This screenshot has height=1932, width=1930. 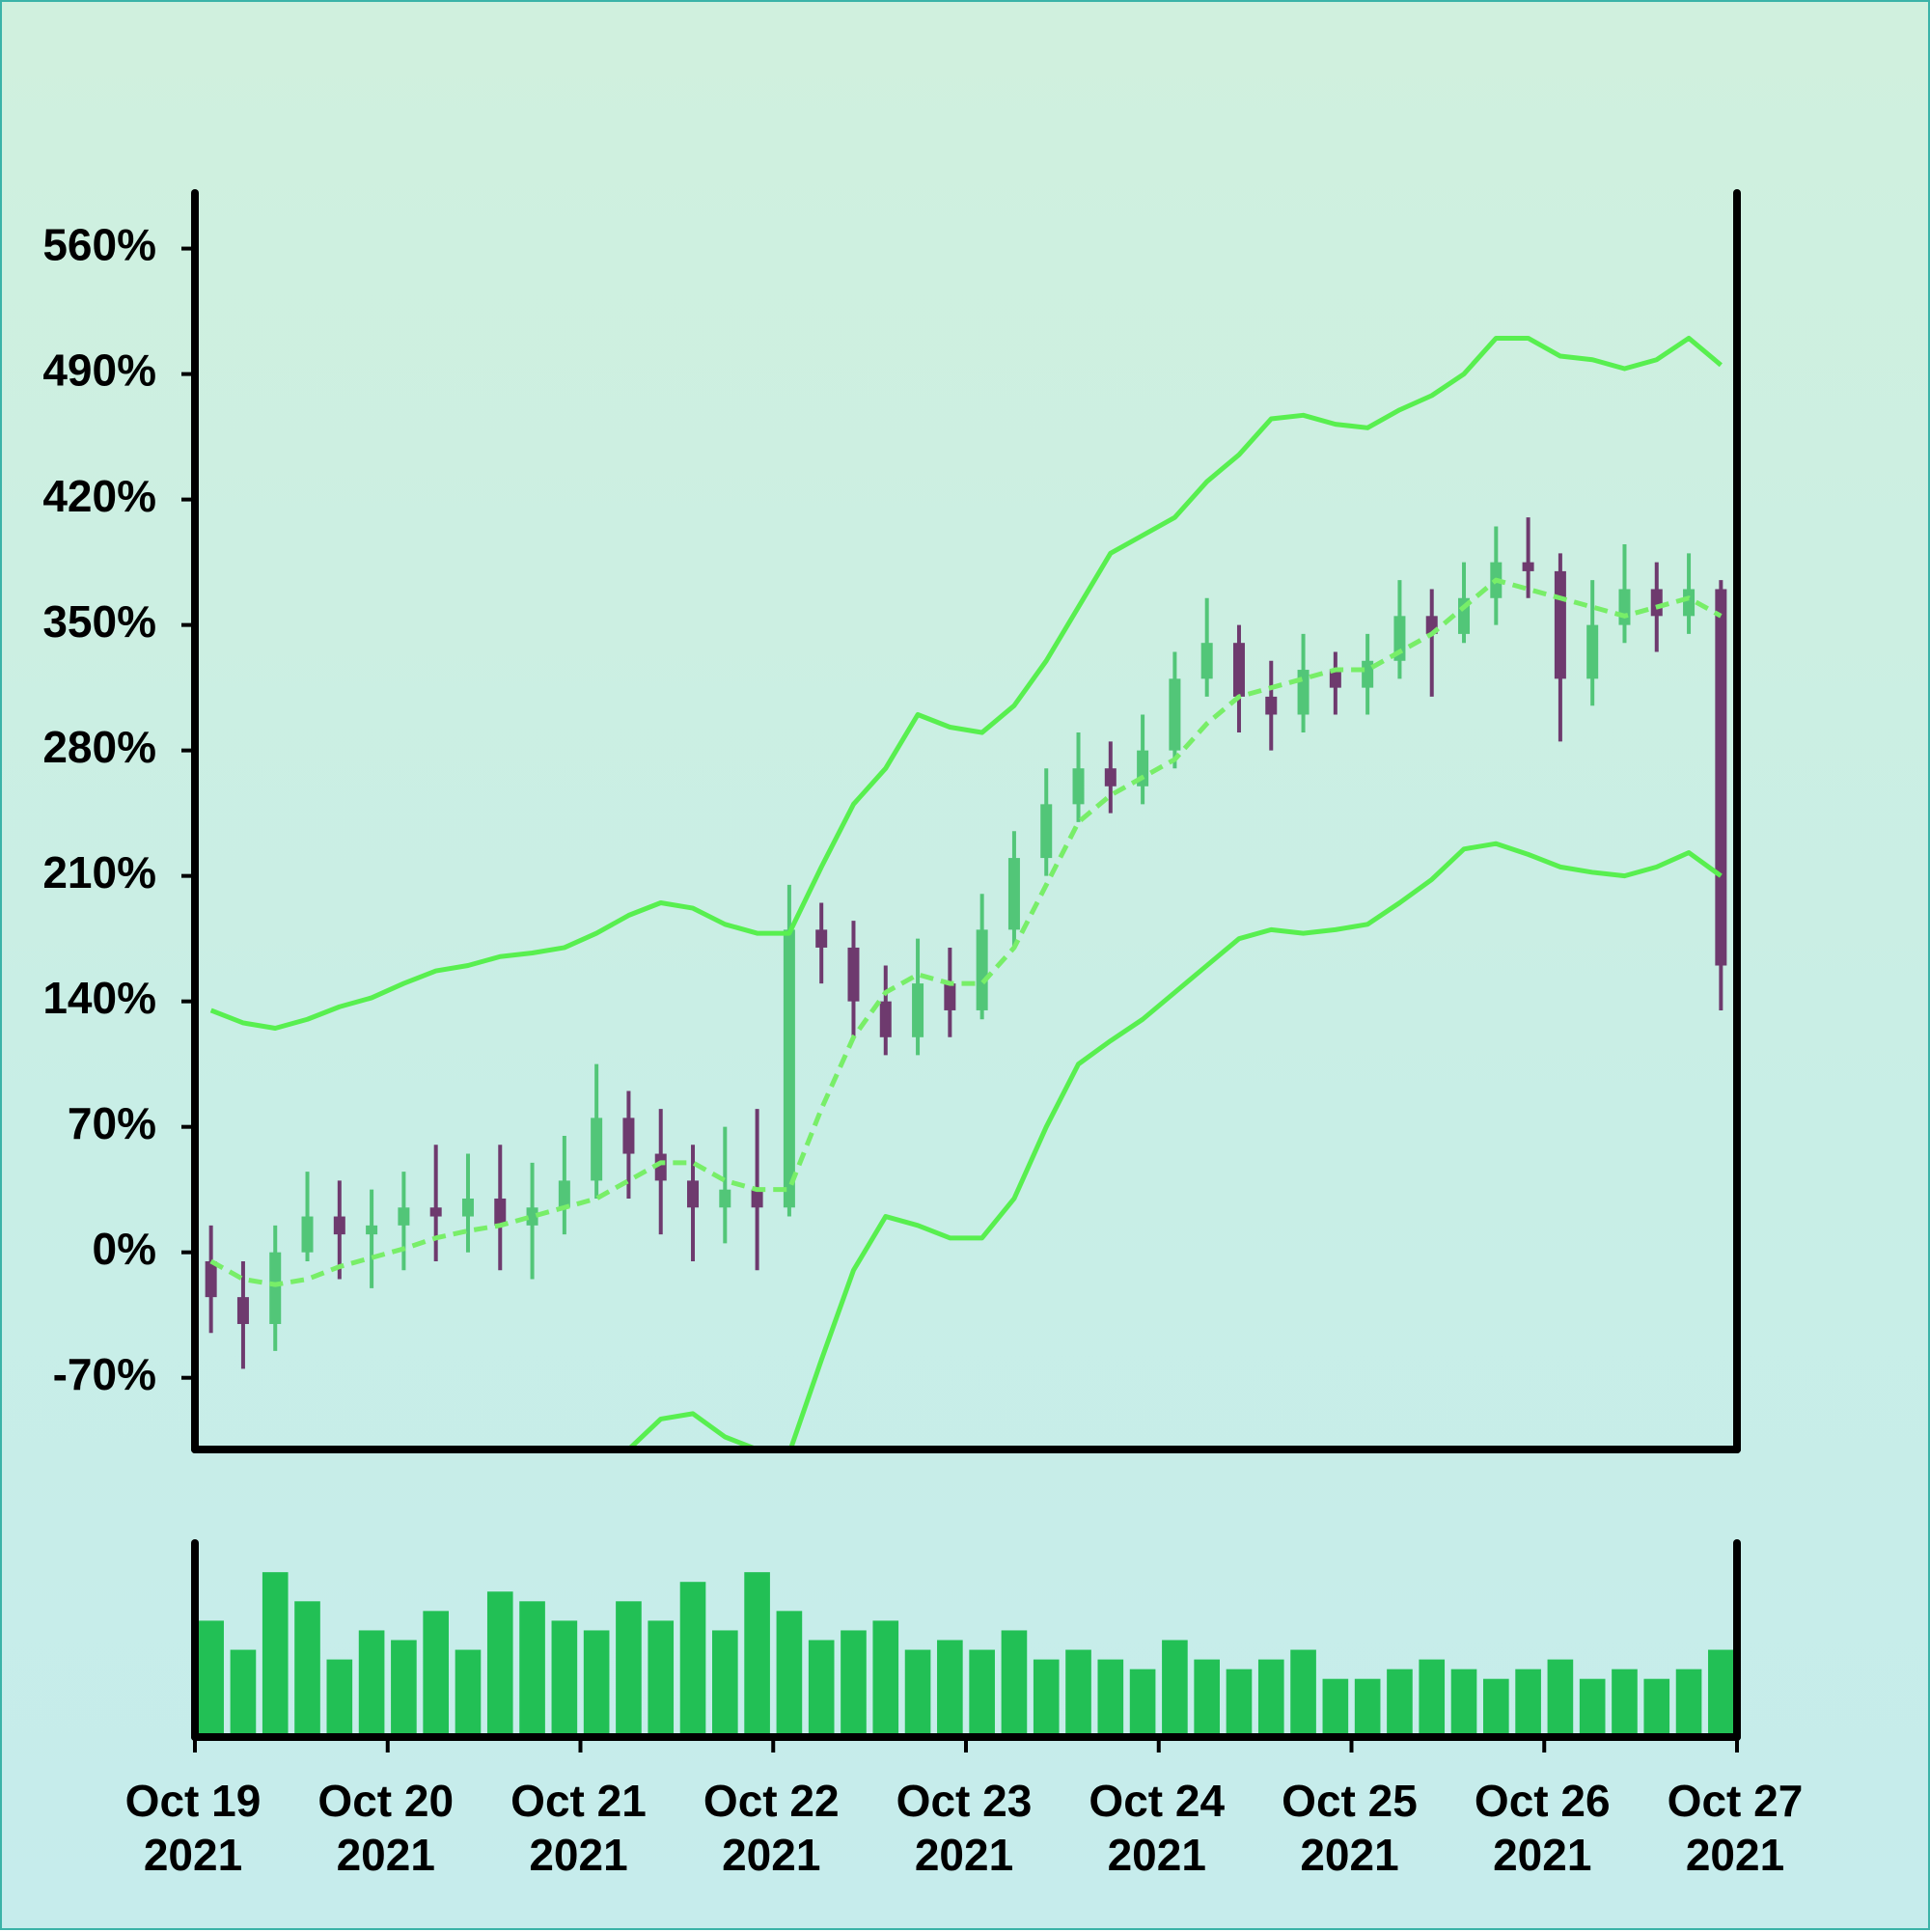 What do you see at coordinates (1735, 1828) in the screenshot?
I see `x-tick-label: Oct 27 2021` at bounding box center [1735, 1828].